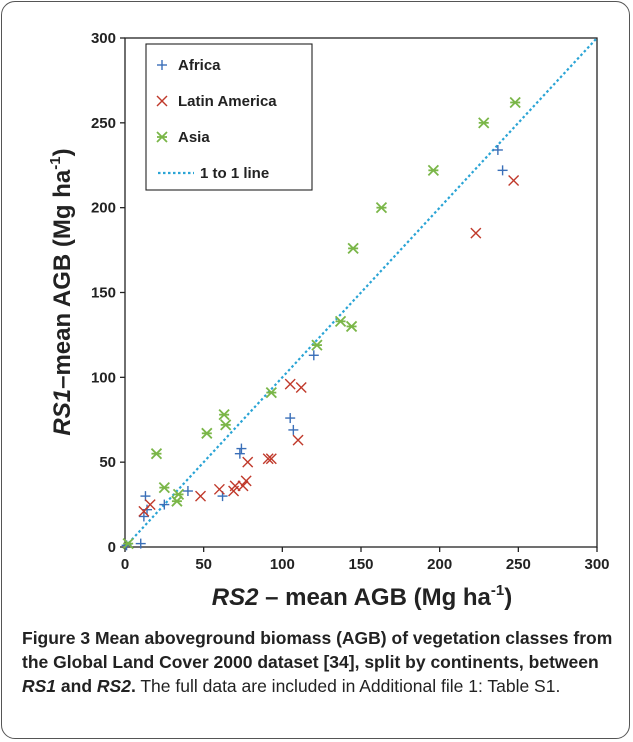 The height and width of the screenshot is (742, 633). What do you see at coordinates (235, 597) in the screenshot?
I see `x-axis-title-italic: RS2` at bounding box center [235, 597].